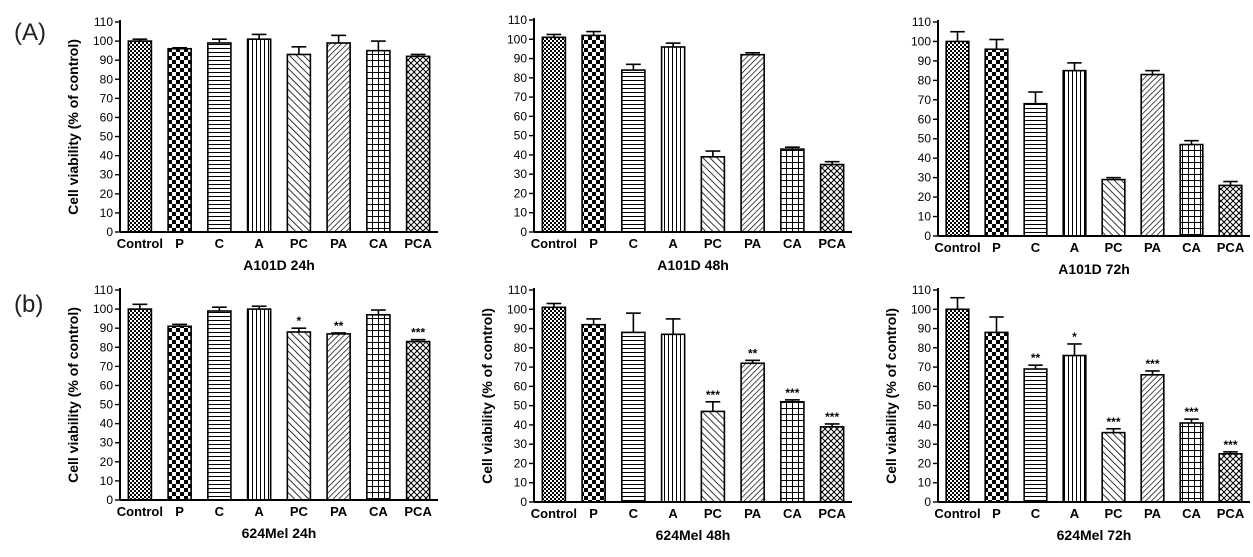 This screenshot has width=1253, height=557. What do you see at coordinates (279, 265) in the screenshot?
I see `chart-title: A101D 24h` at bounding box center [279, 265].